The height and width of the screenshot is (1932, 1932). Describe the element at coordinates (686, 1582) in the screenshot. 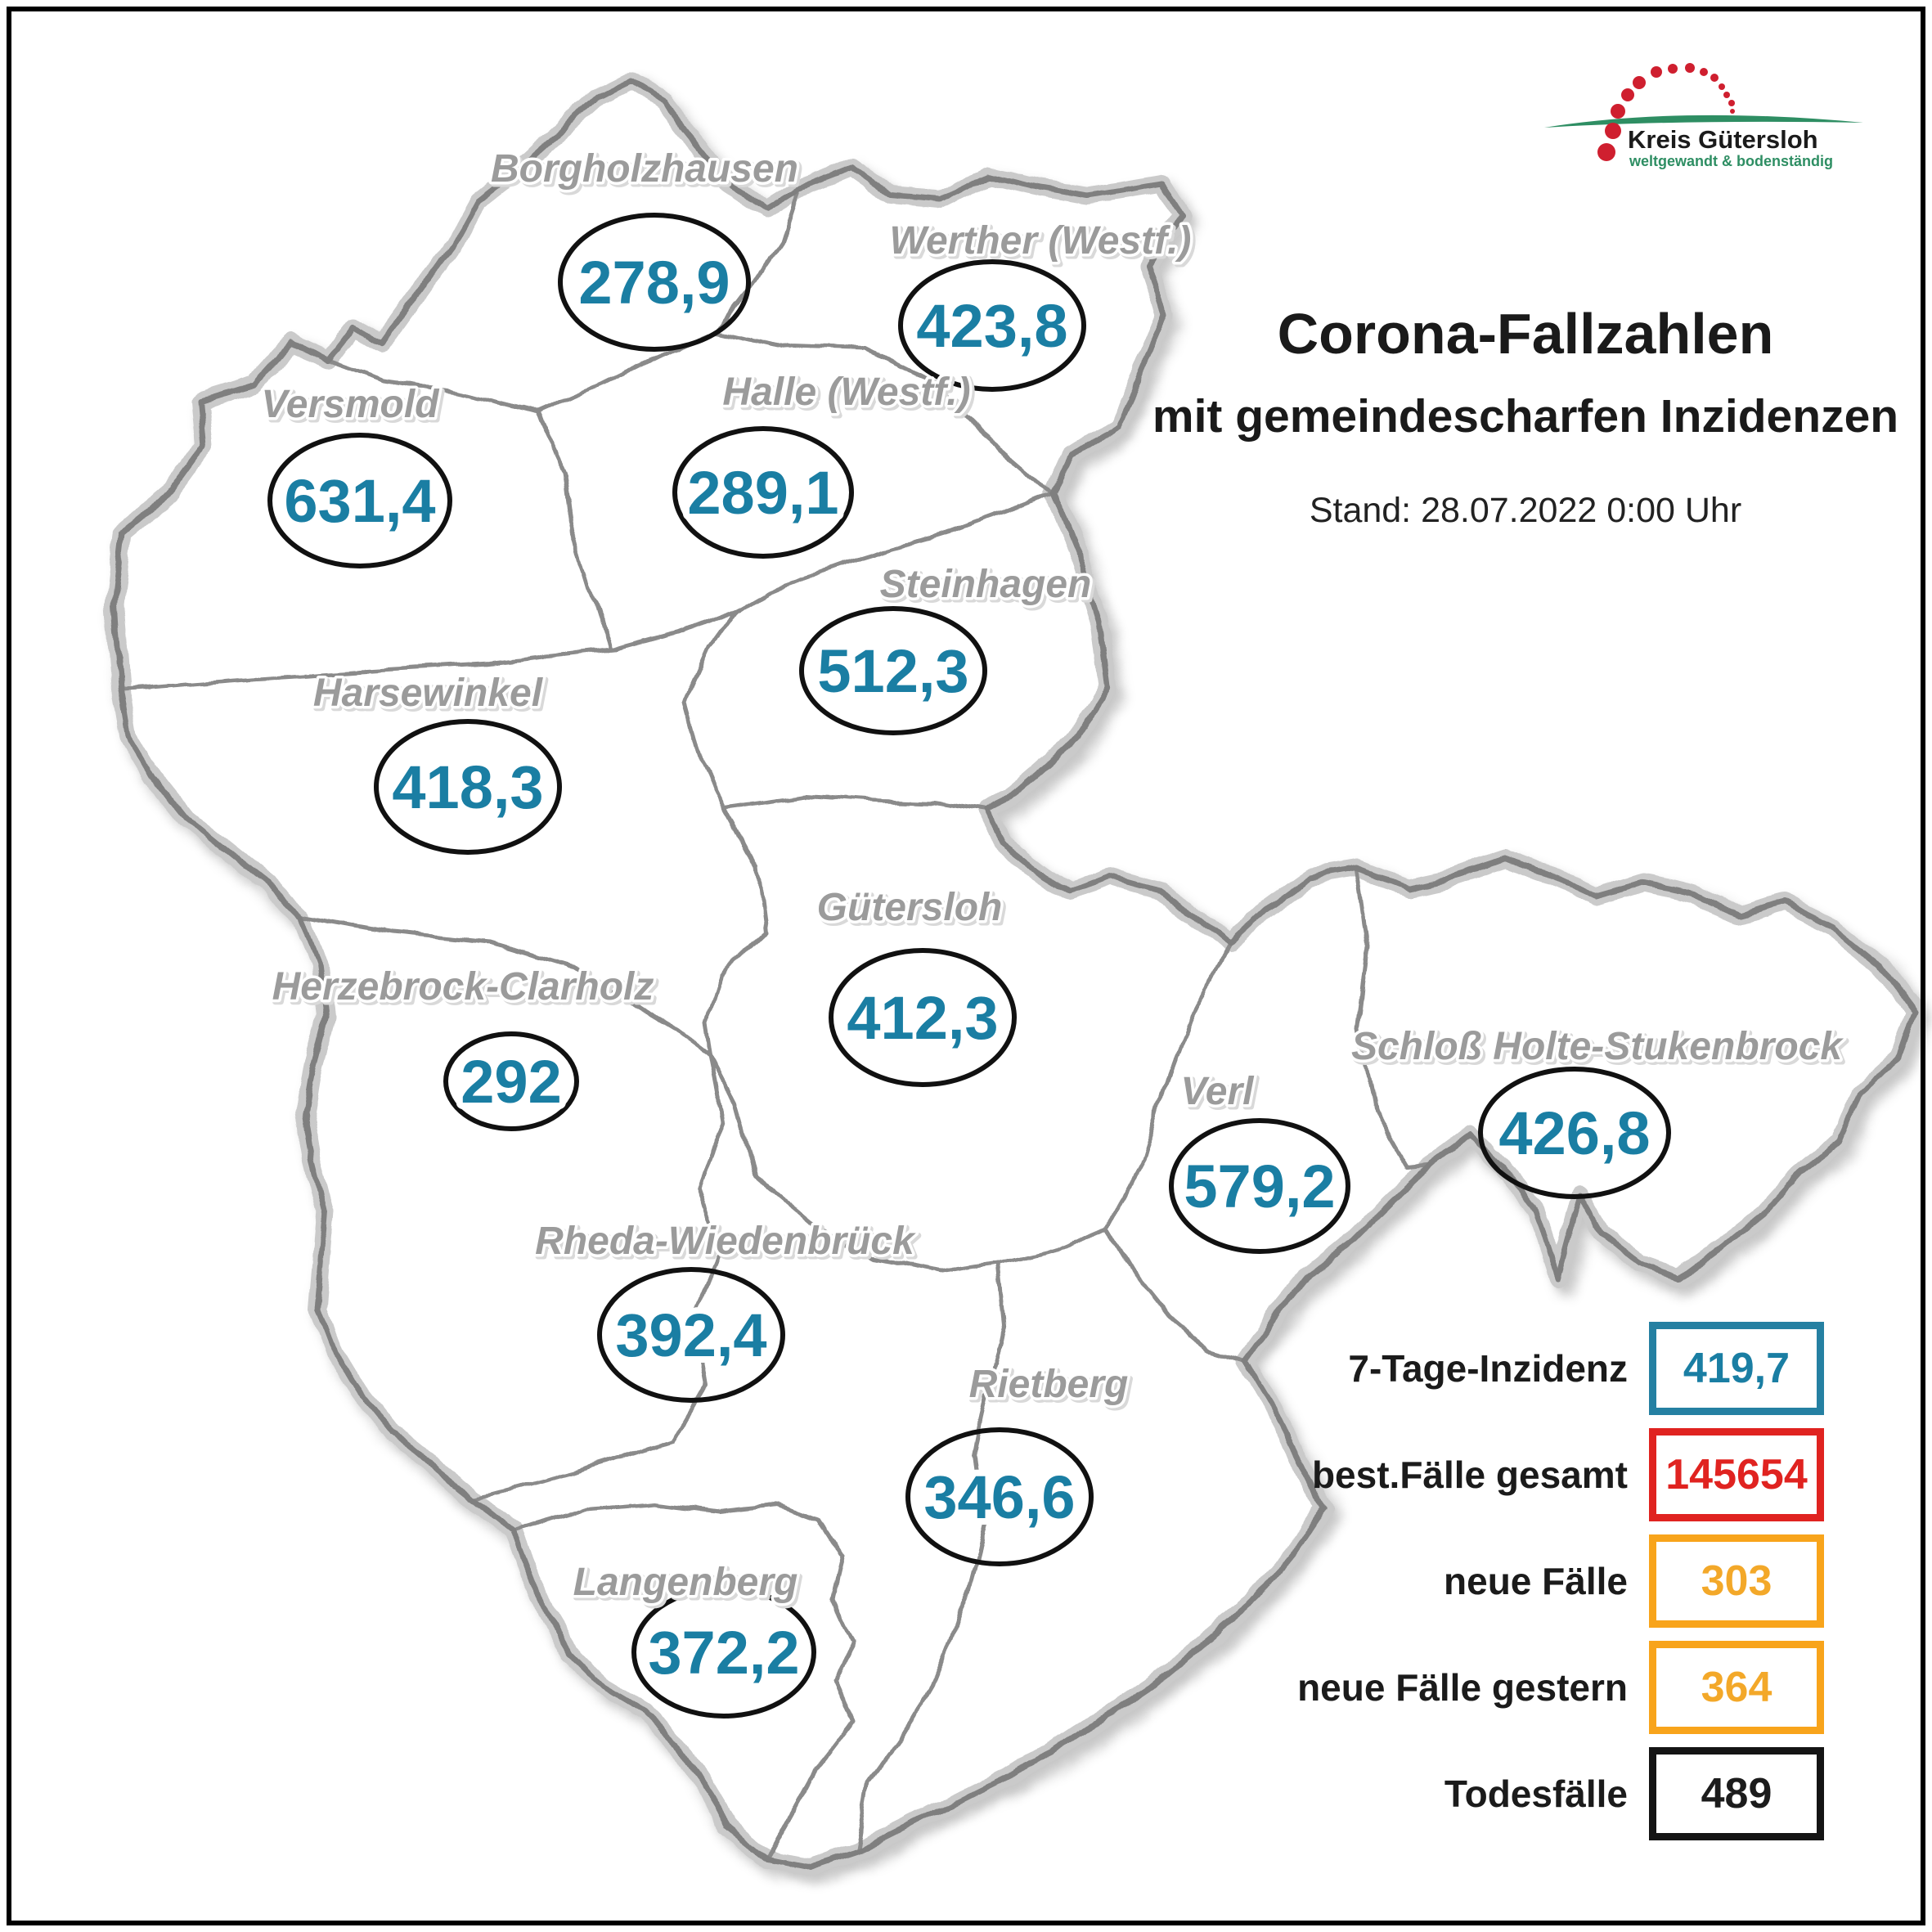

I see `municipality-label: Langenberg` at that location.